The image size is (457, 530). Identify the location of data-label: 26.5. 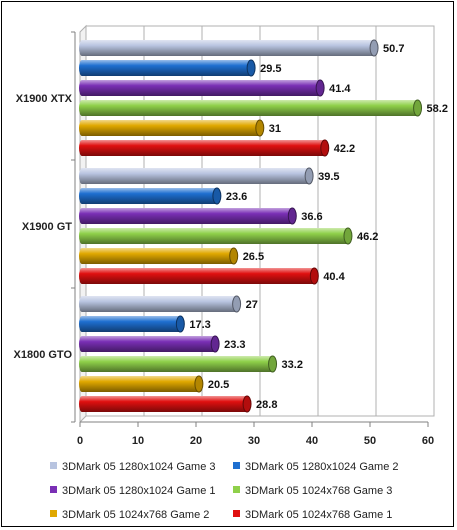
(253, 257).